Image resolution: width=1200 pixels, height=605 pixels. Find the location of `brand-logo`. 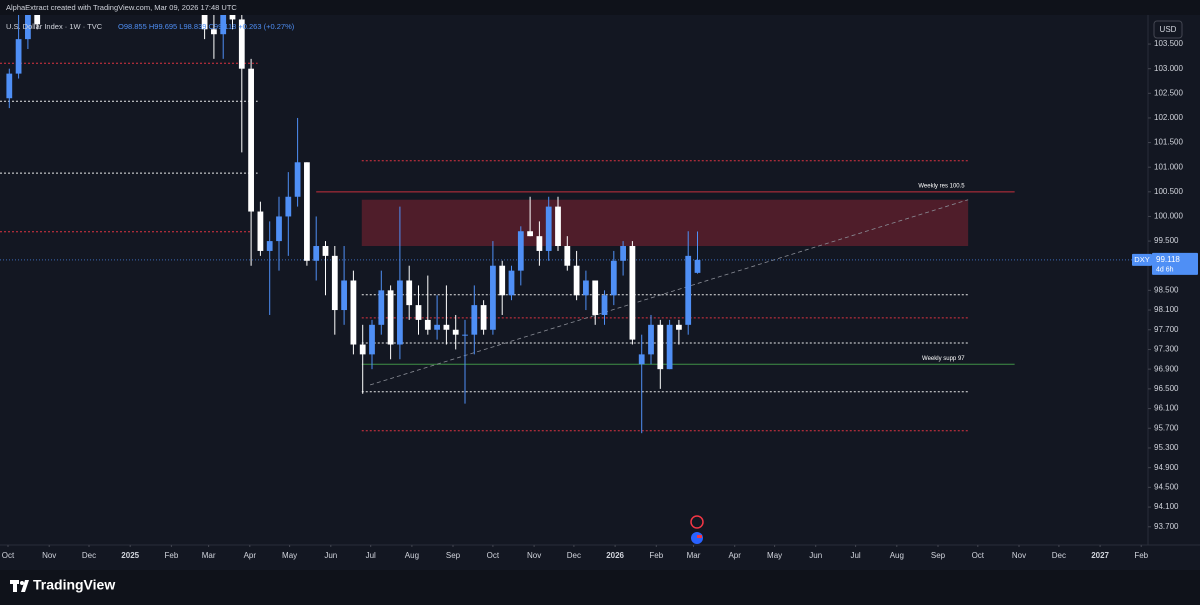

brand-logo is located at coordinates (19, 586).